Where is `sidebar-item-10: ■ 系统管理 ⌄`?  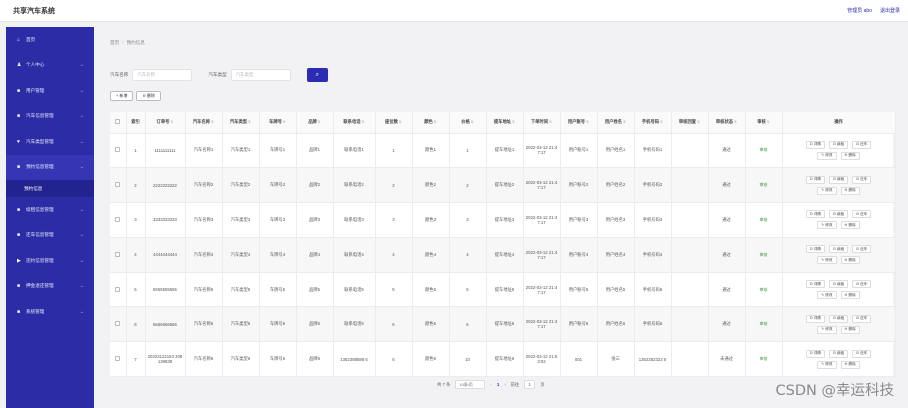 sidebar-item-10: ■ 系统管理 ⌄ is located at coordinates (50, 312).